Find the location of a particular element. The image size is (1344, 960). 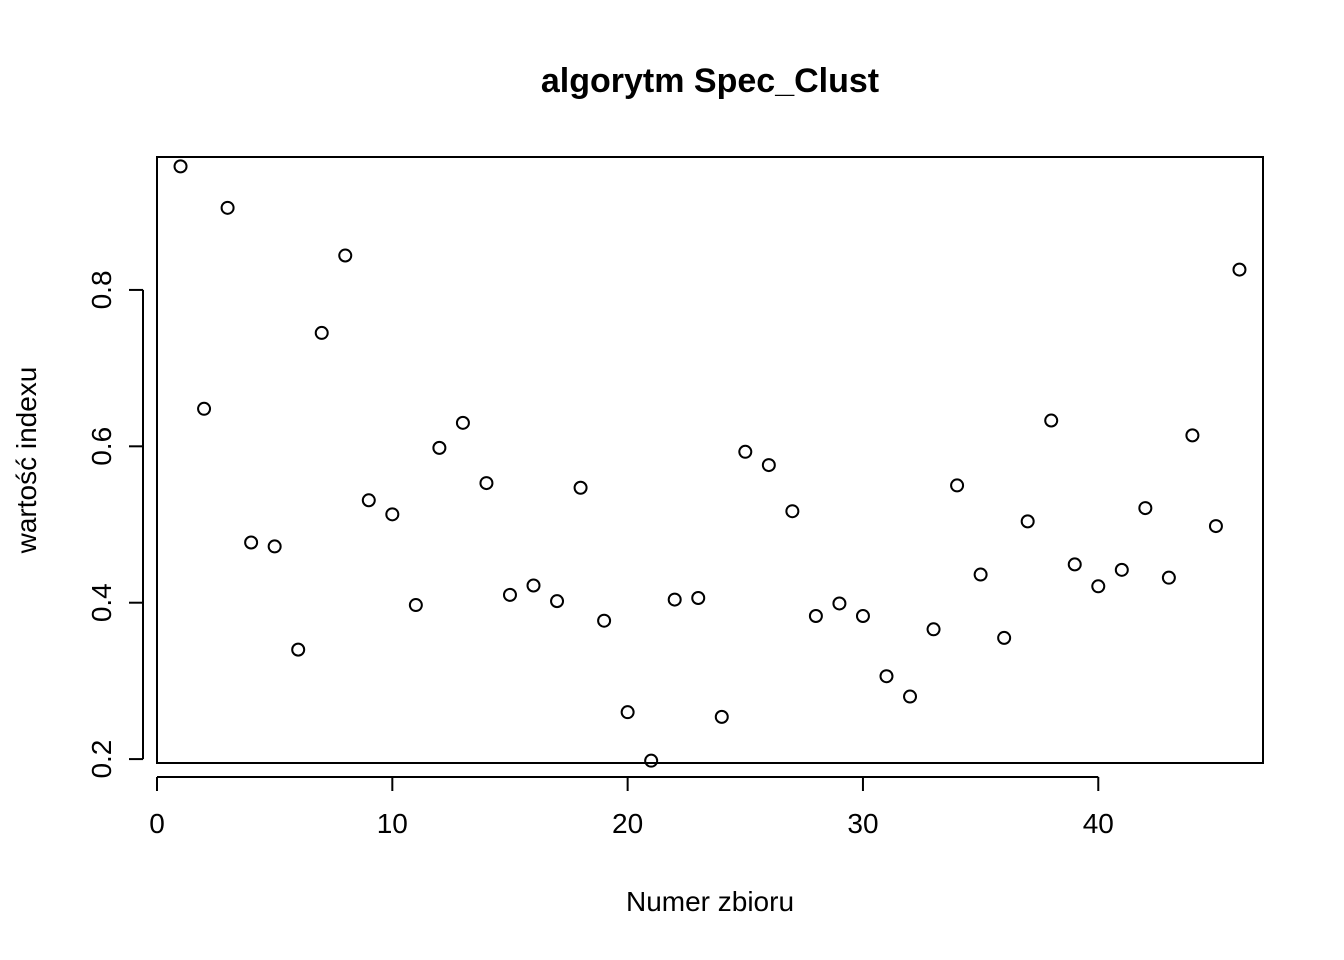

x-tick-label: 30 is located at coordinates (862, 823).